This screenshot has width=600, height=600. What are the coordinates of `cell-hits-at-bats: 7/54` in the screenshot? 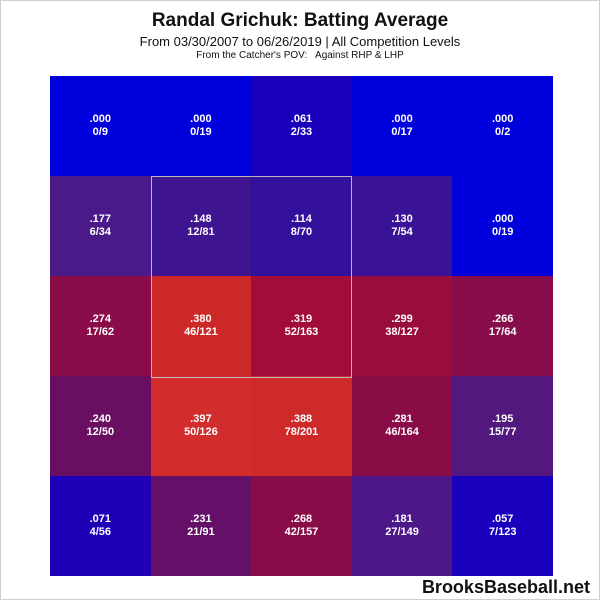 It's located at (402, 232).